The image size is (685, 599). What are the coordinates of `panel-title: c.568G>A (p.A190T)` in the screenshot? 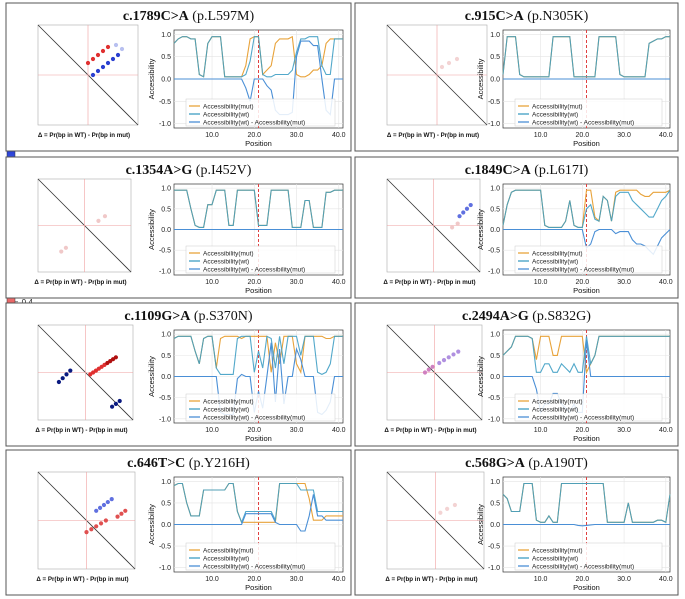 It's located at (526, 463).